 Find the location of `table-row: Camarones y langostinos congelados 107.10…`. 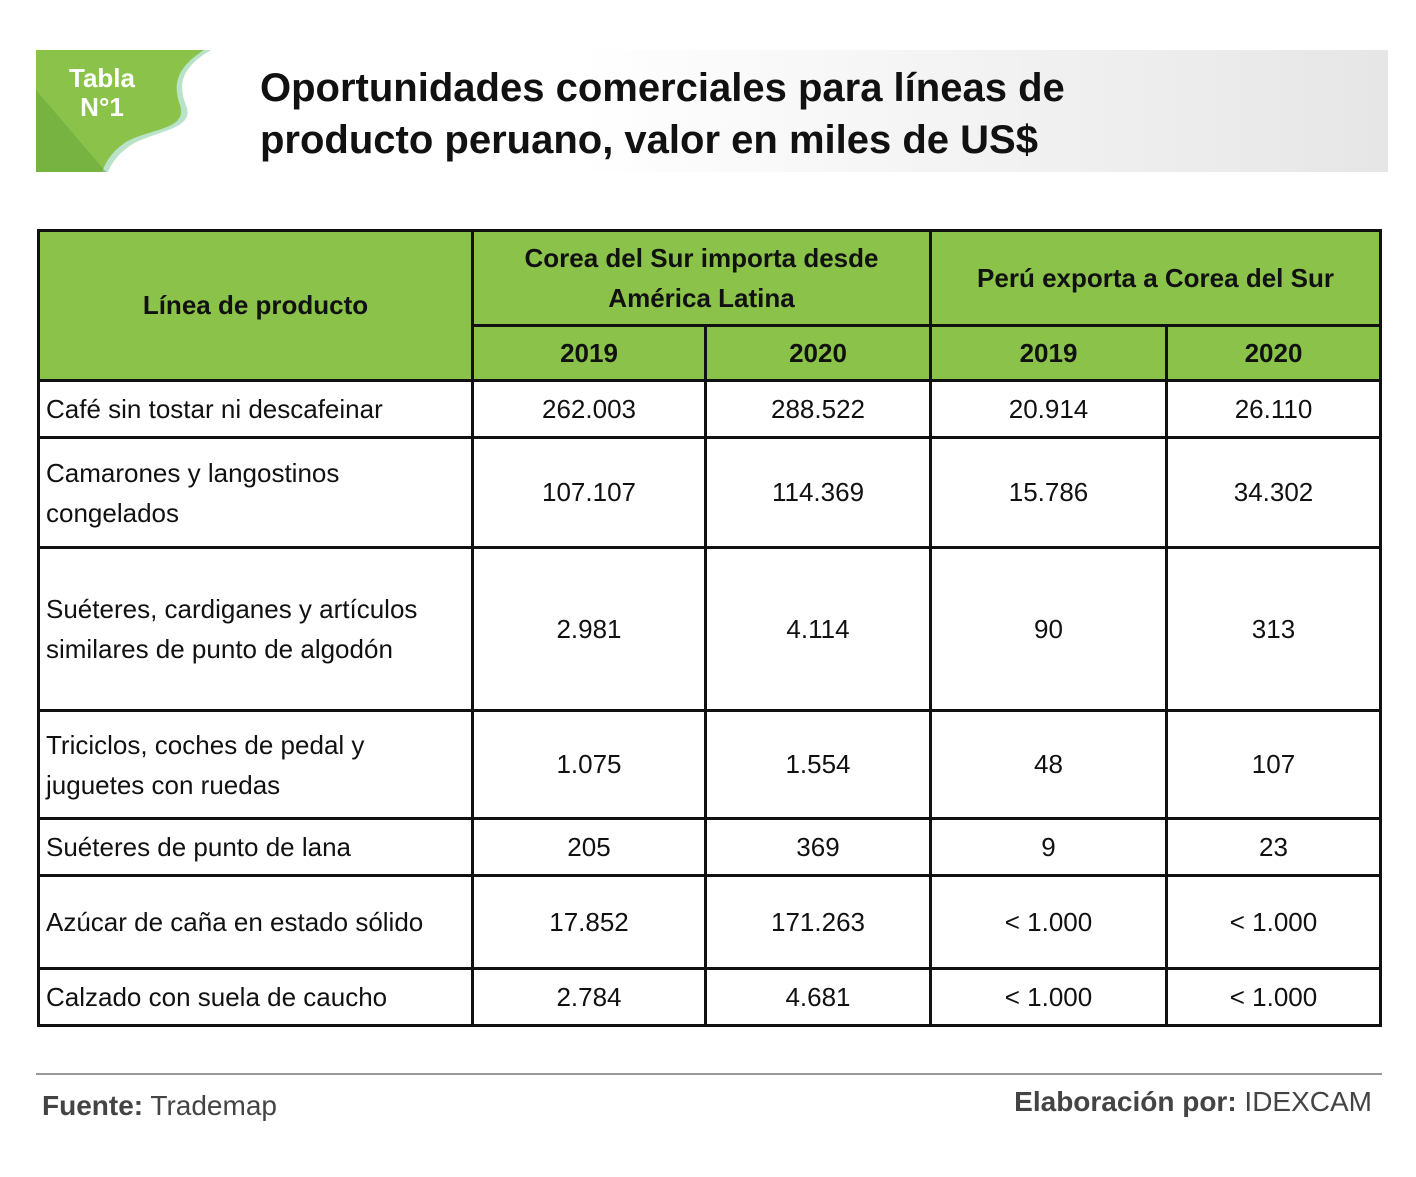

table-row: Camarones y langostinos congelados 107.10… is located at coordinates (709, 492).